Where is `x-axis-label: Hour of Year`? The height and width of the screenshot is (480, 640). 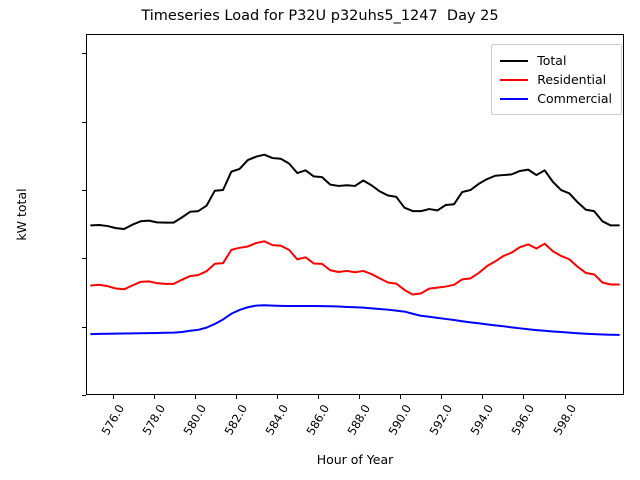
x-axis-label: Hour of Year is located at coordinates (355, 459).